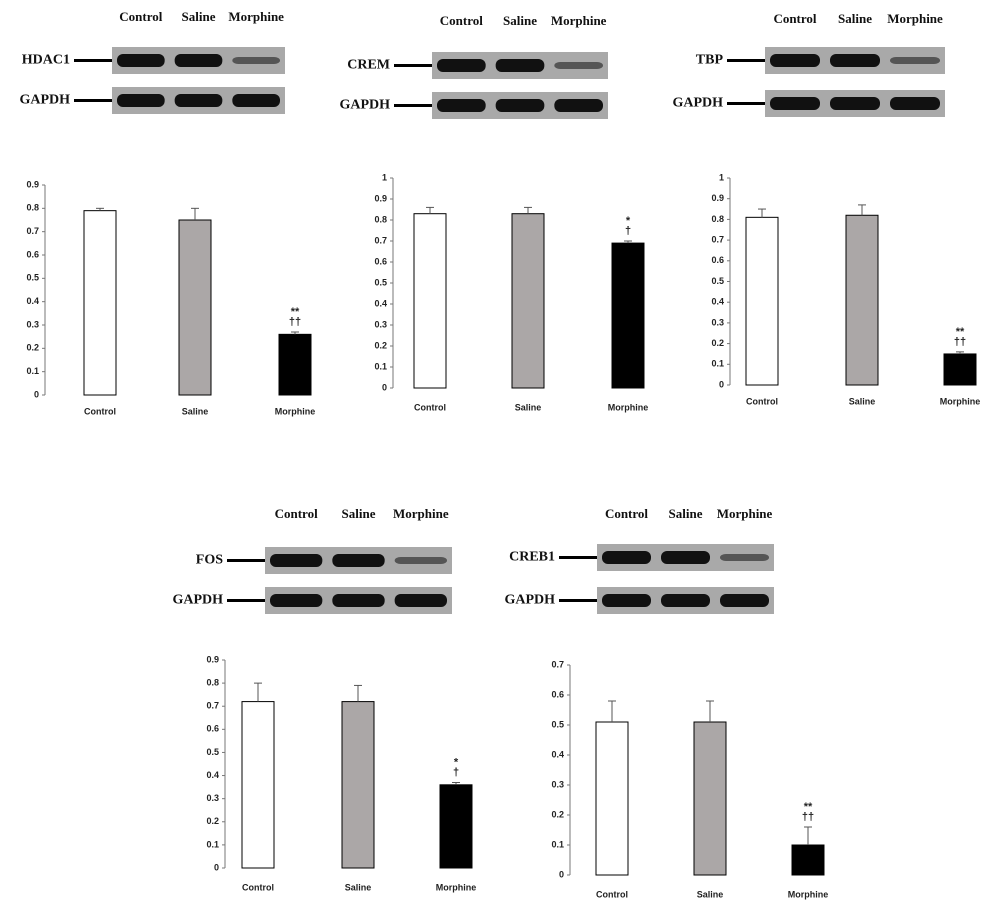 This screenshot has height=913, width=1000. What do you see at coordinates (456, 772) in the screenshot?
I see `significance-mark: †` at bounding box center [456, 772].